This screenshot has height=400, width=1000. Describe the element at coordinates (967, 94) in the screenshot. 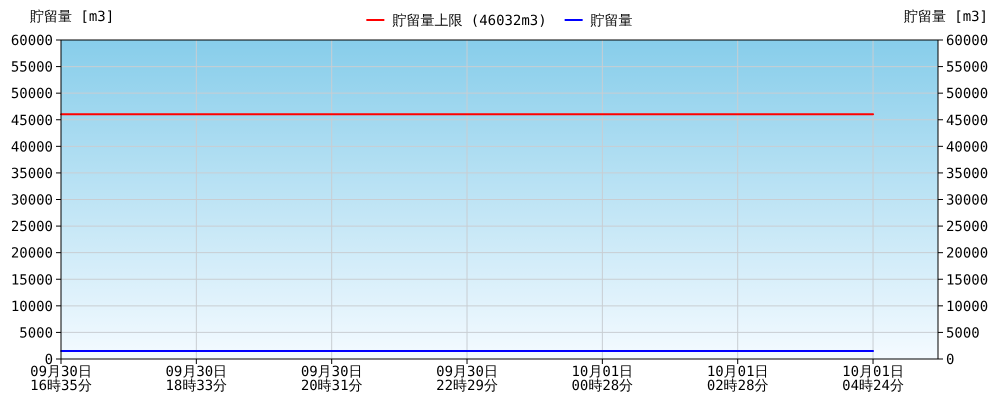

I see `y2-tick-label: 50000` at that location.